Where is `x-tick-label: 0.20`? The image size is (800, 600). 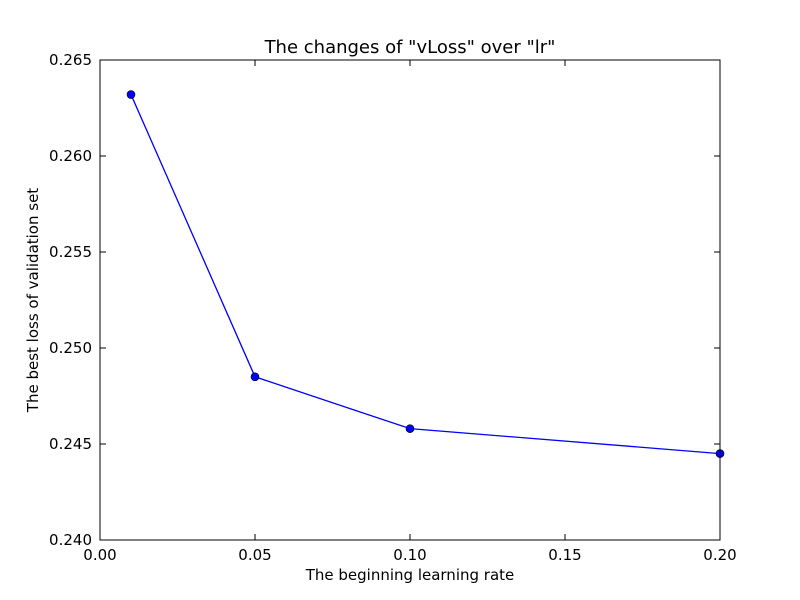
x-tick-label: 0.20 is located at coordinates (719, 555).